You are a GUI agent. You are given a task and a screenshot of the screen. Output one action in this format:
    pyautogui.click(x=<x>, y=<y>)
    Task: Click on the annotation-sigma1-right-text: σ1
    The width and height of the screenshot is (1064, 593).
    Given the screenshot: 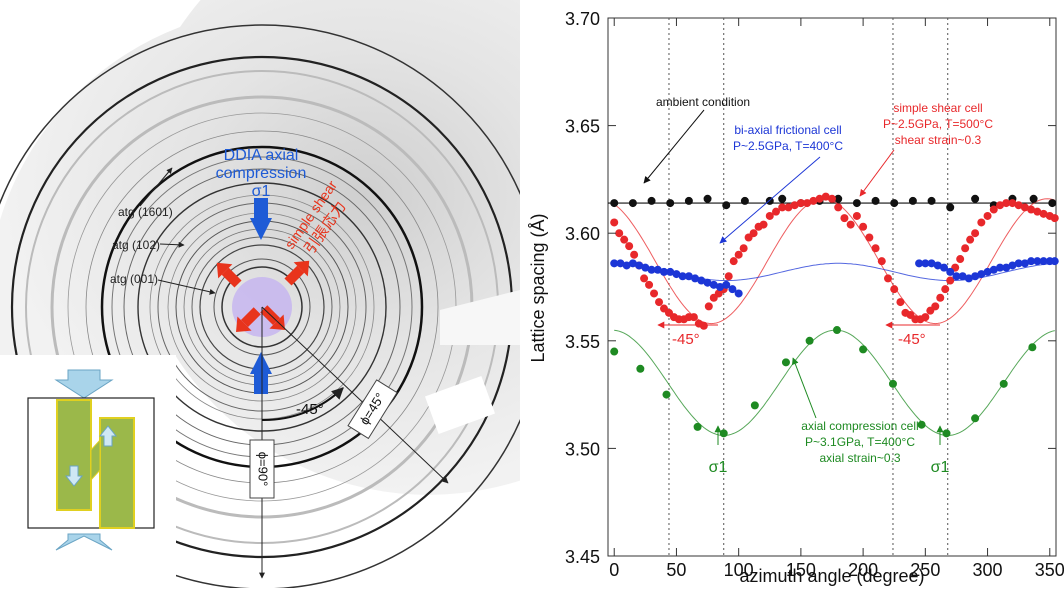 What is the action you would take?
    pyautogui.click(x=940, y=467)
    